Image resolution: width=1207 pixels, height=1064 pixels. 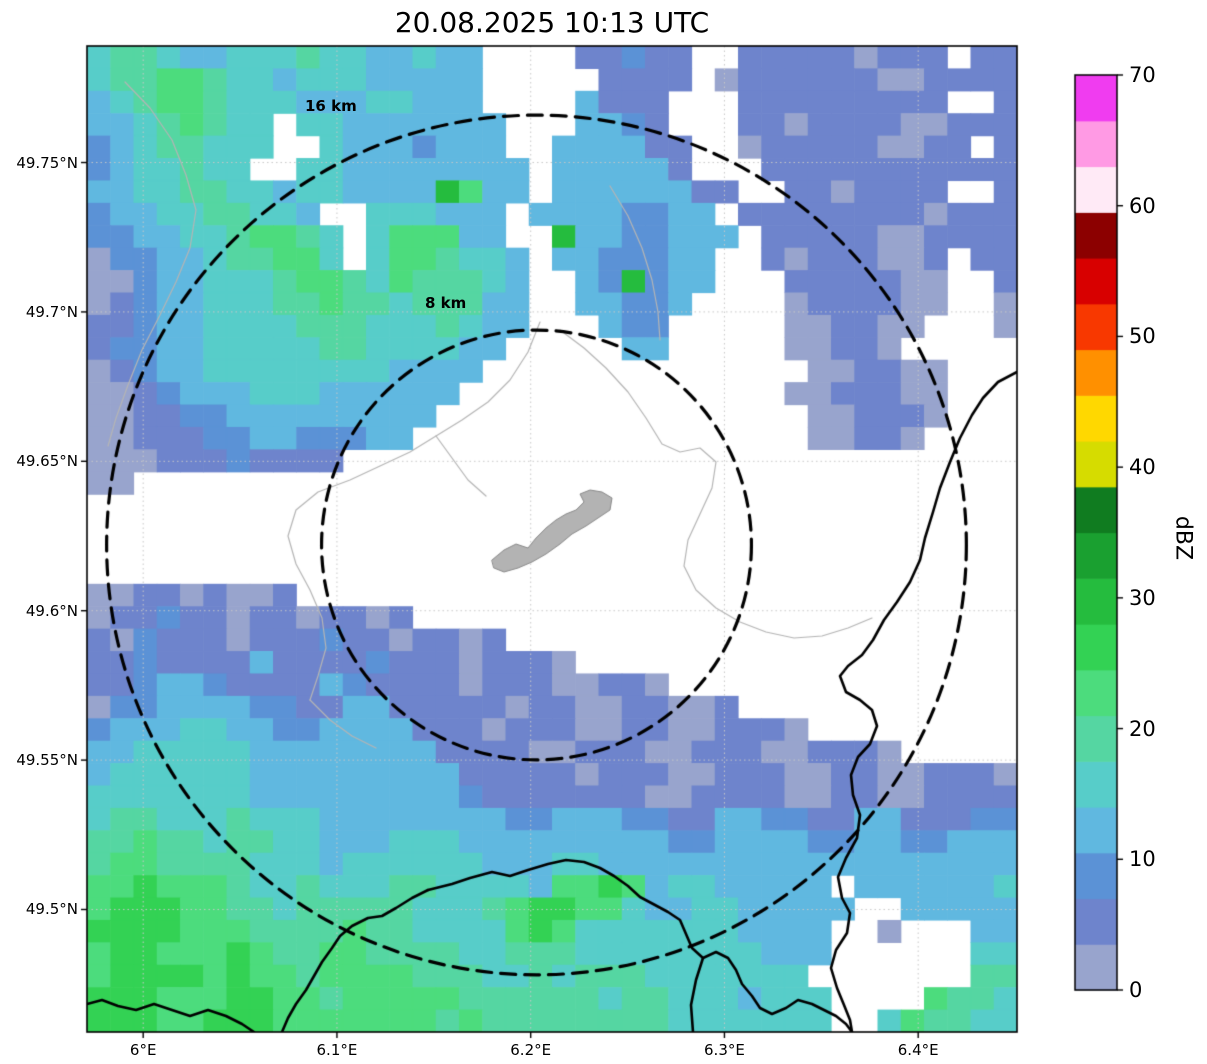 What do you see at coordinates (1142, 597) in the screenshot?
I see `colorbar-tick-label: 30` at bounding box center [1142, 597].